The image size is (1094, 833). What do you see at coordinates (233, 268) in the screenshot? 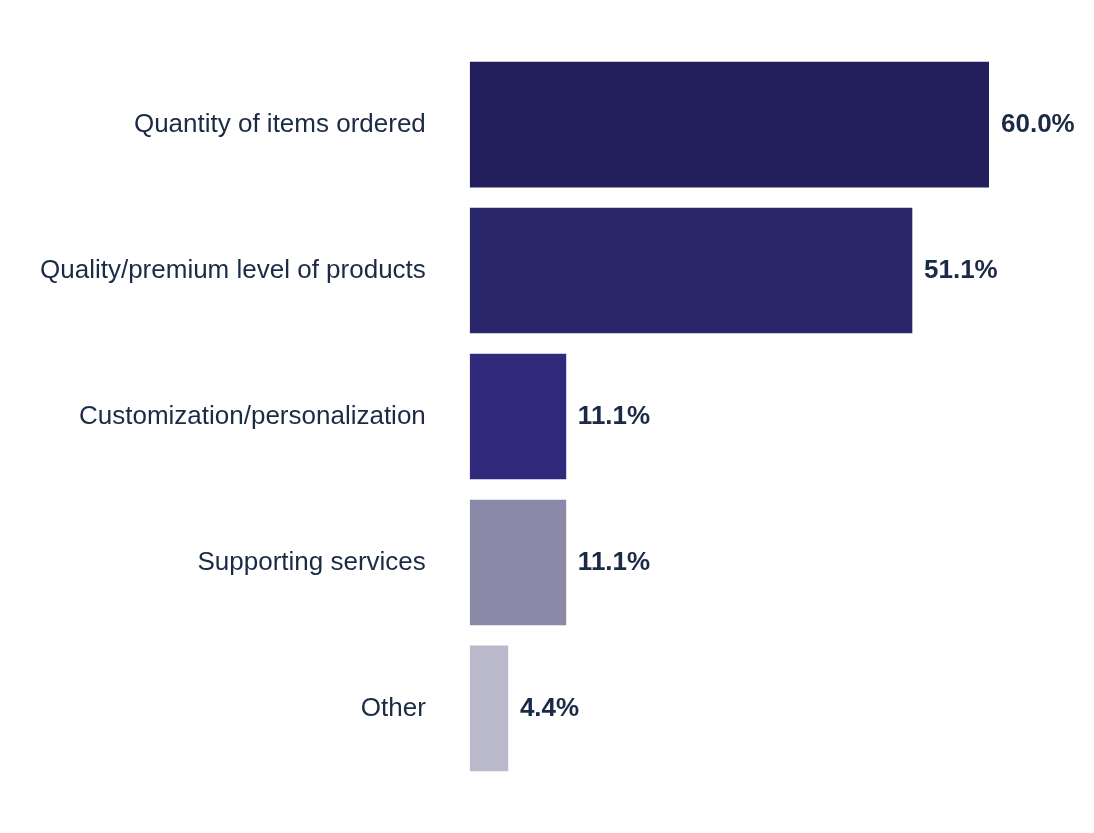
I see `y-tick-label: Quality/premium level of products` at bounding box center [233, 268].